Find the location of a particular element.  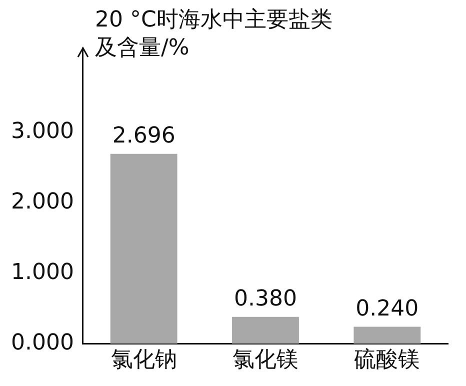

y-tick-label: 1.000 is located at coordinates (42, 272).